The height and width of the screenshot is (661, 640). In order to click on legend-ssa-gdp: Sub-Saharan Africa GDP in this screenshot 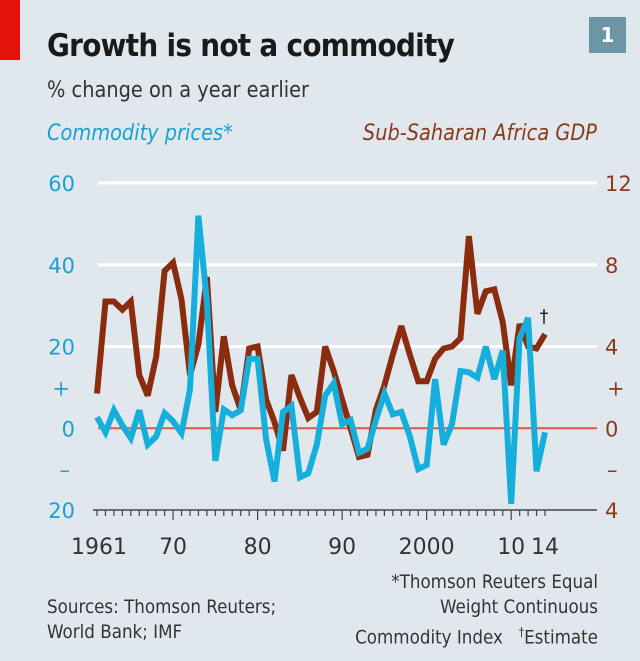, I will do `click(479, 133)`.